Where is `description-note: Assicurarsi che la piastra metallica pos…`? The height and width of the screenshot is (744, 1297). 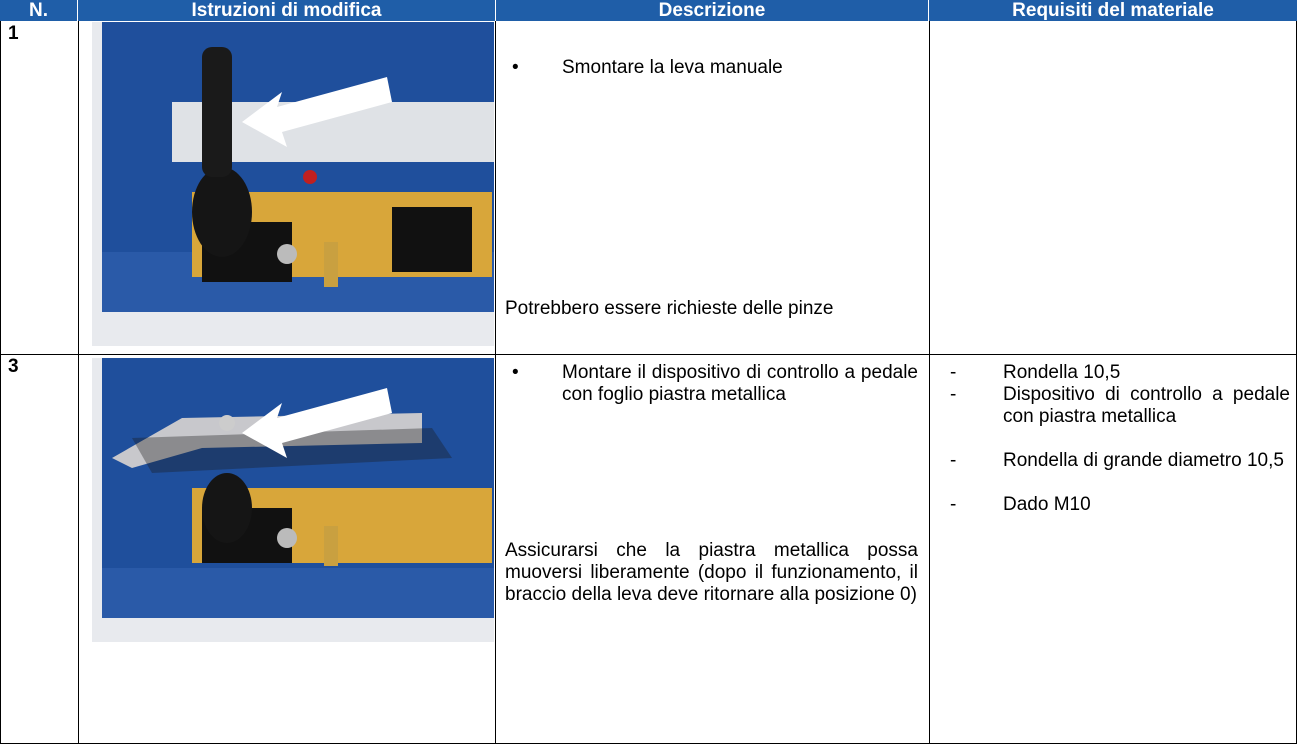 description-note: Assicurarsi che la piastra metallica pos… is located at coordinates (711, 572).